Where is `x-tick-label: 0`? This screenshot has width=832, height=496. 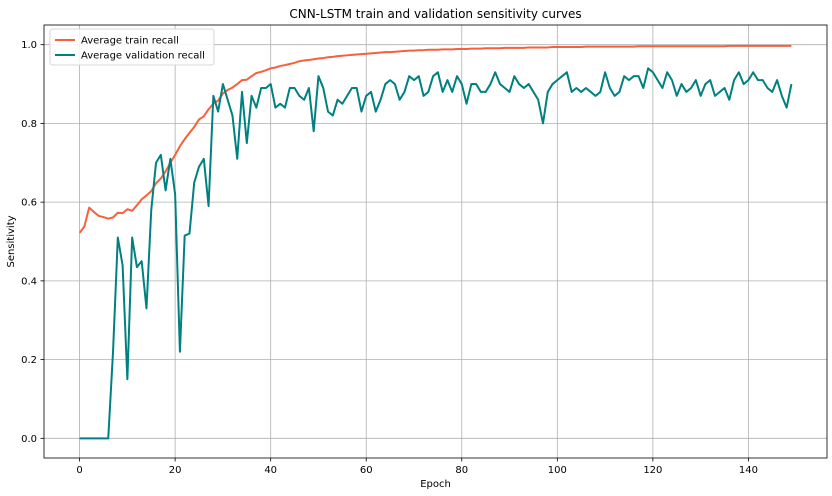 x-tick-label: 0 is located at coordinates (79, 470).